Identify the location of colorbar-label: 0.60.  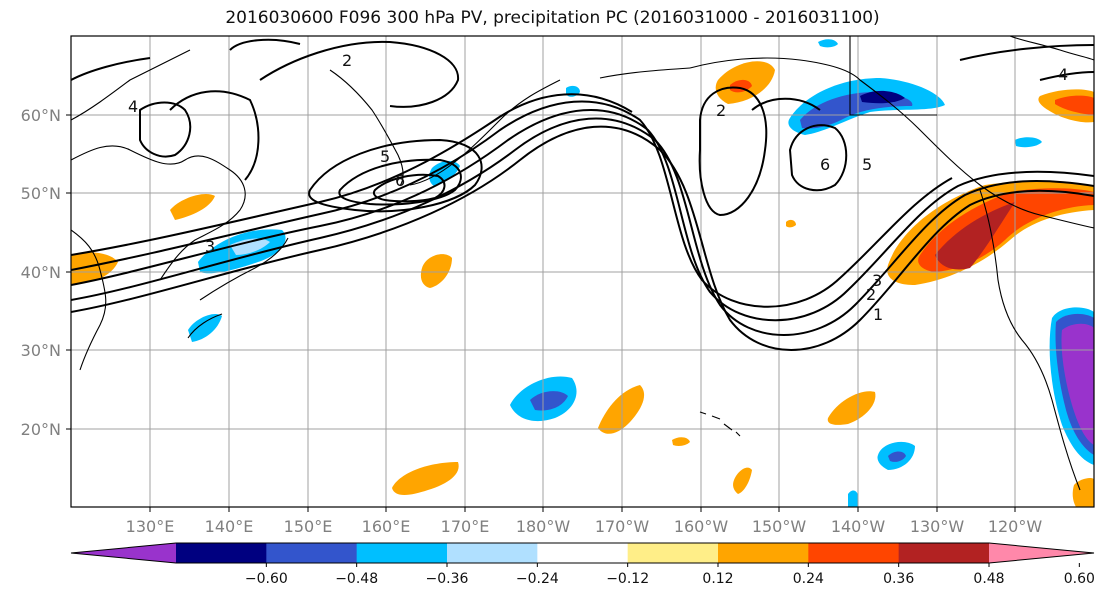
(1079, 579).